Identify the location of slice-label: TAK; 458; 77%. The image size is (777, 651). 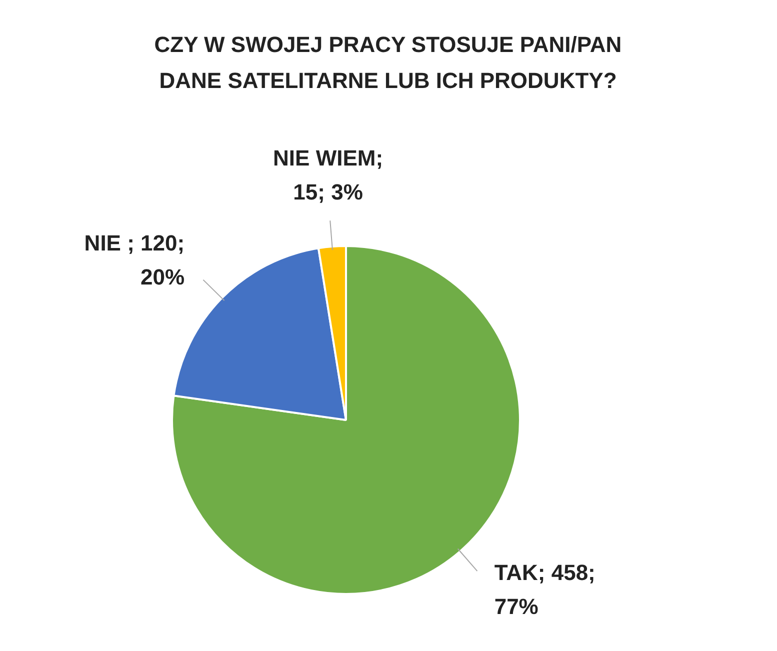
(545, 589).